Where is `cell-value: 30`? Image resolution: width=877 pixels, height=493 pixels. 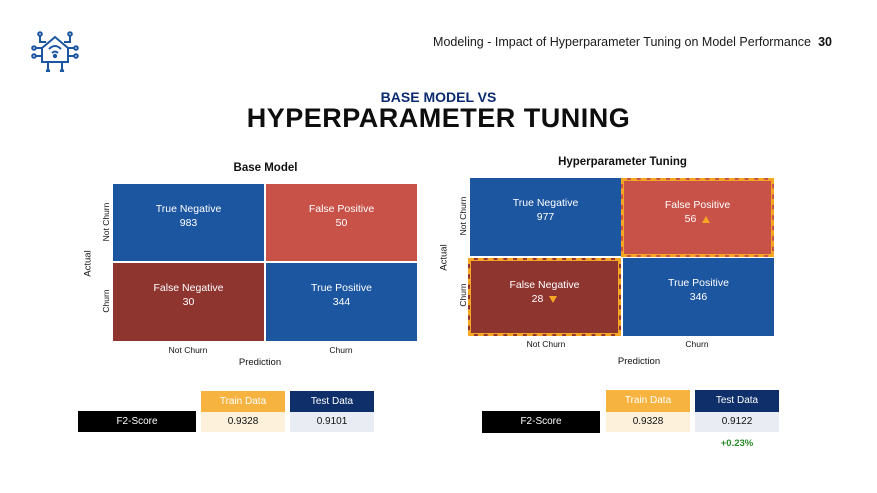 cell-value: 30 is located at coordinates (188, 302).